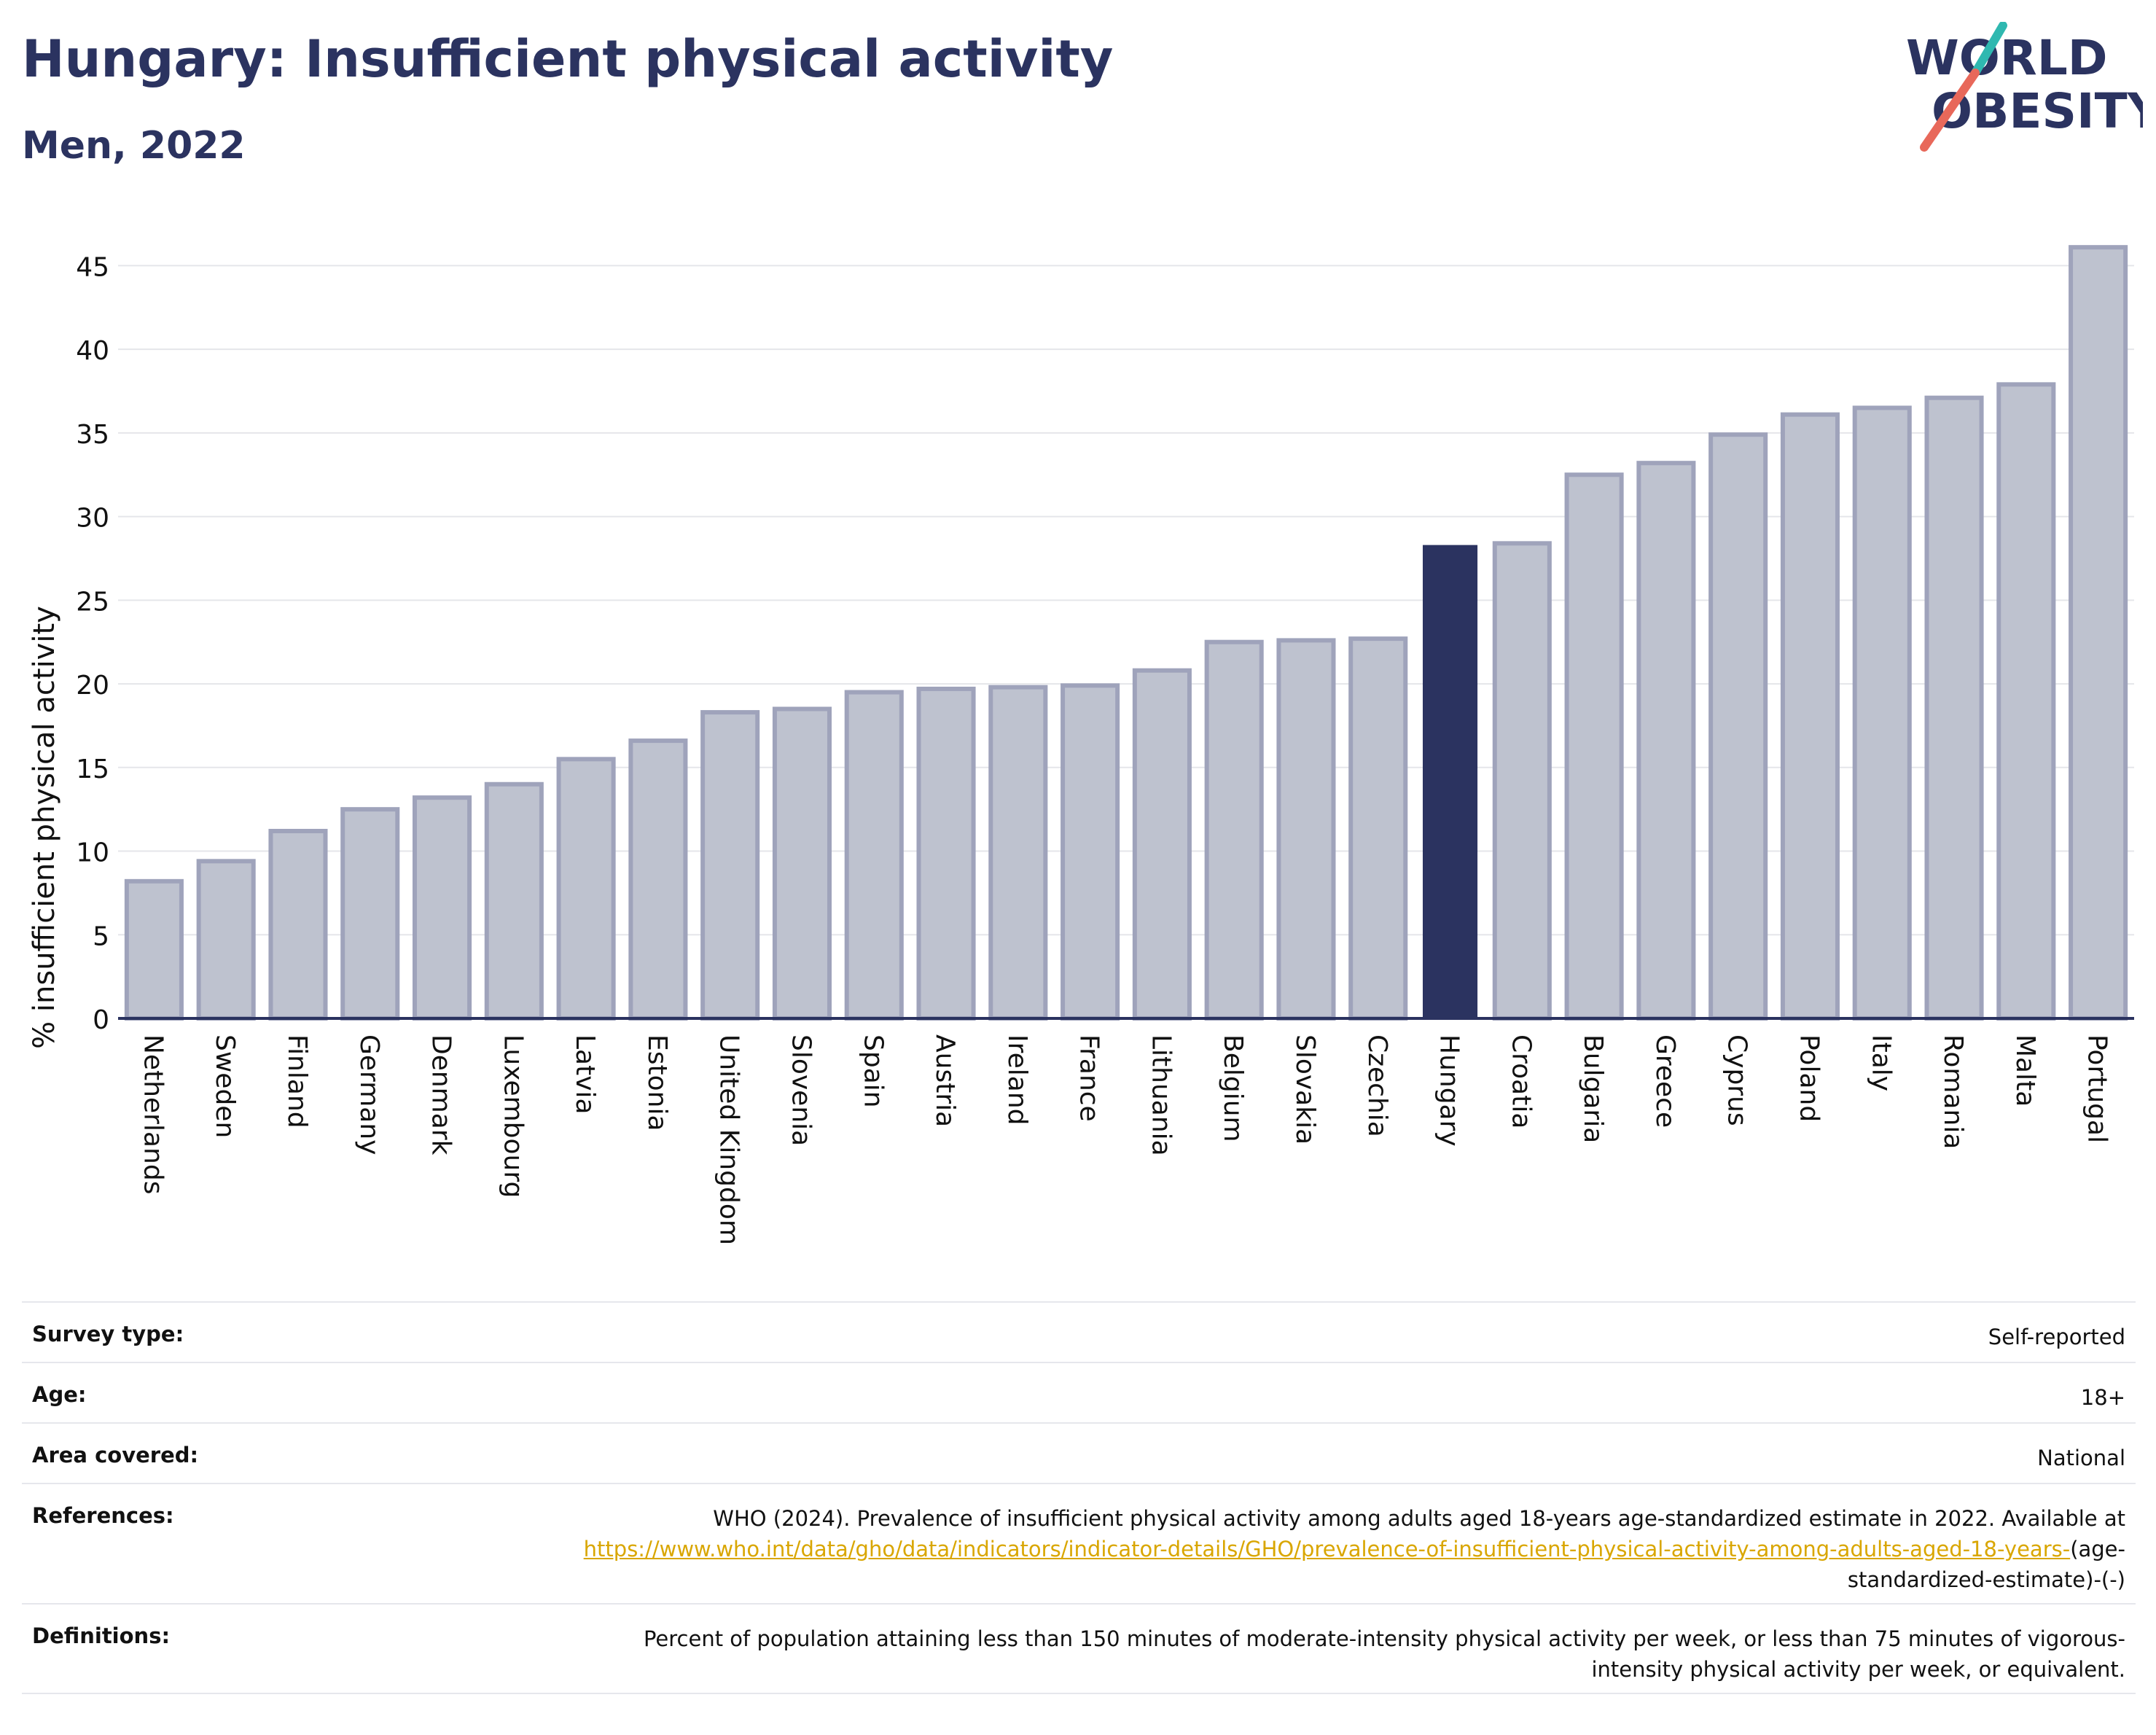 Image resolution: width=2156 pixels, height=1735 pixels. Describe the element at coordinates (585, 1074) in the screenshot. I see `x-tick-label: Latvia` at that location.